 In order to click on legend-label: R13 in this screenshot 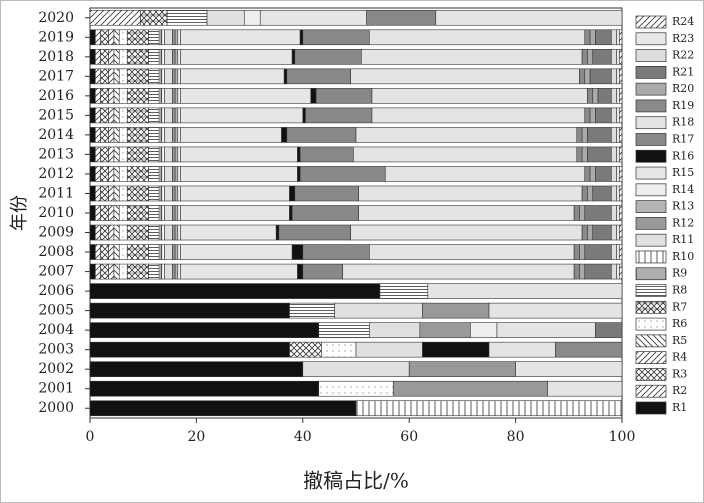, I will do `click(683, 206)`.